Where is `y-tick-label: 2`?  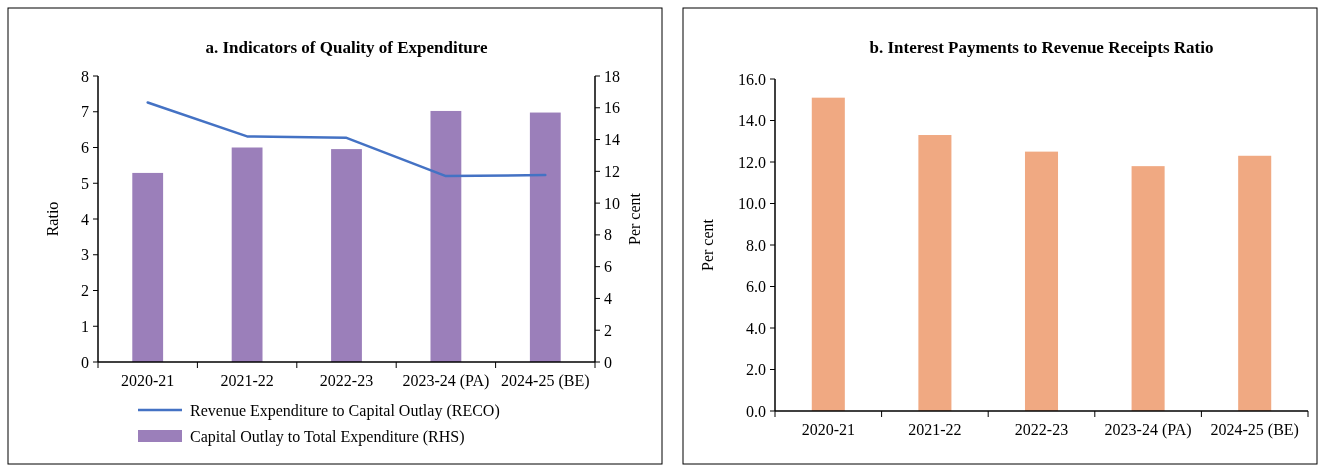 y-tick-label: 2 is located at coordinates (85, 291).